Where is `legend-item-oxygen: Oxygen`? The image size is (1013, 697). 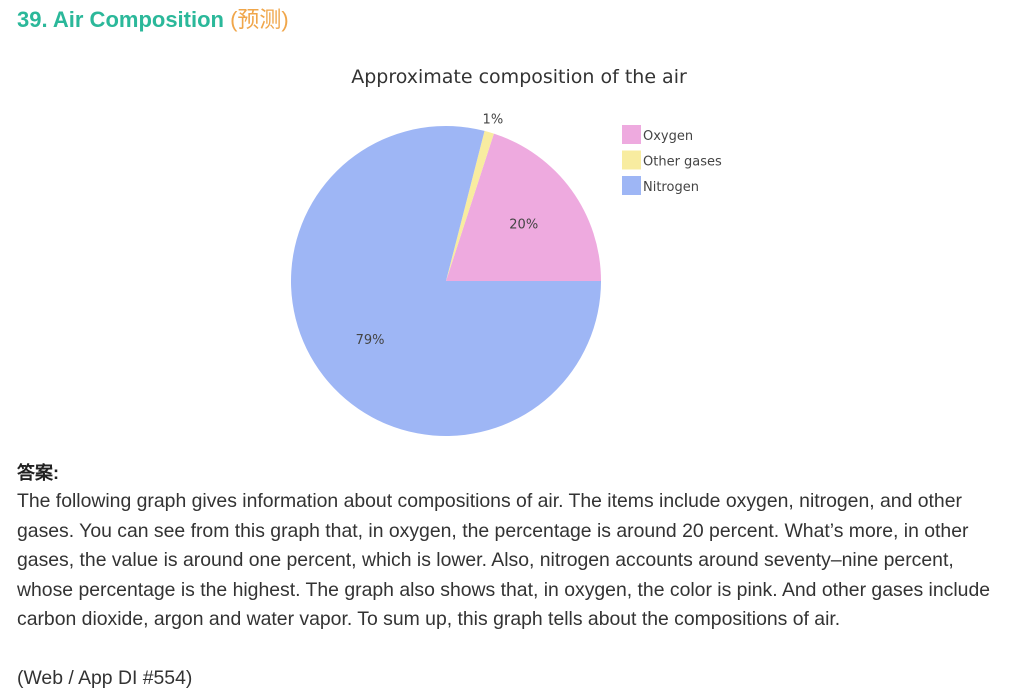 legend-item-oxygen: Oxygen is located at coordinates (657, 134).